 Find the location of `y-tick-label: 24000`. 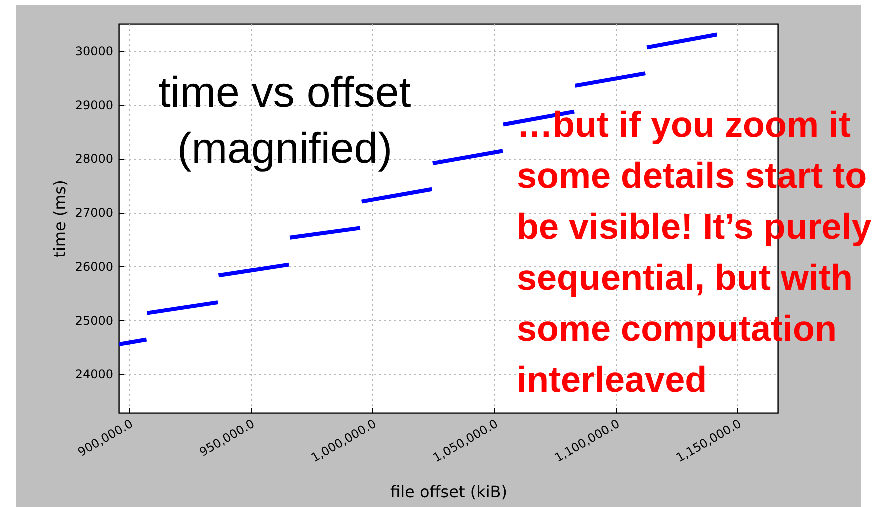

y-tick-label: 24000 is located at coordinates (94, 375).